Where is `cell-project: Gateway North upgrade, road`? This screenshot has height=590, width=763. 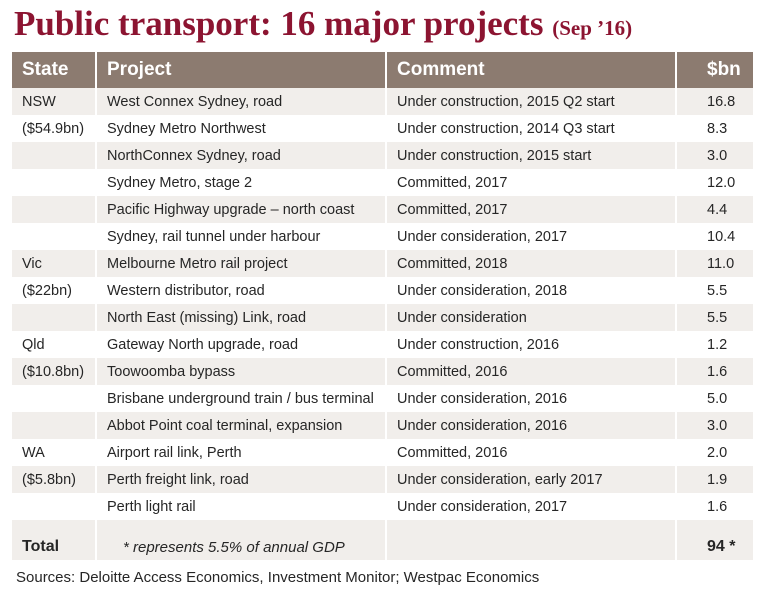 cell-project: Gateway North upgrade, road is located at coordinates (241, 344).